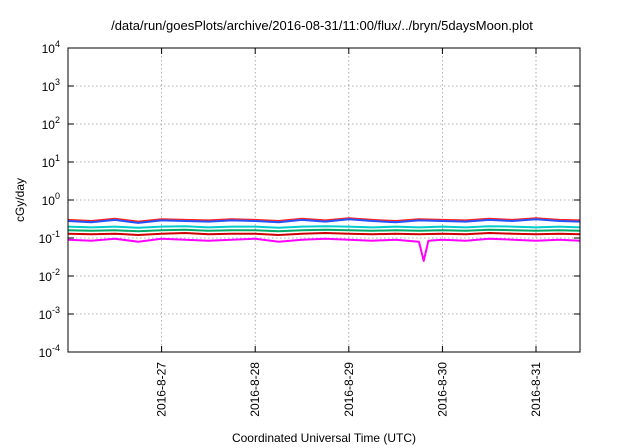  What do you see at coordinates (324, 438) in the screenshot?
I see `x-axis-label: Coordinated Universal Time (UTC)` at bounding box center [324, 438].